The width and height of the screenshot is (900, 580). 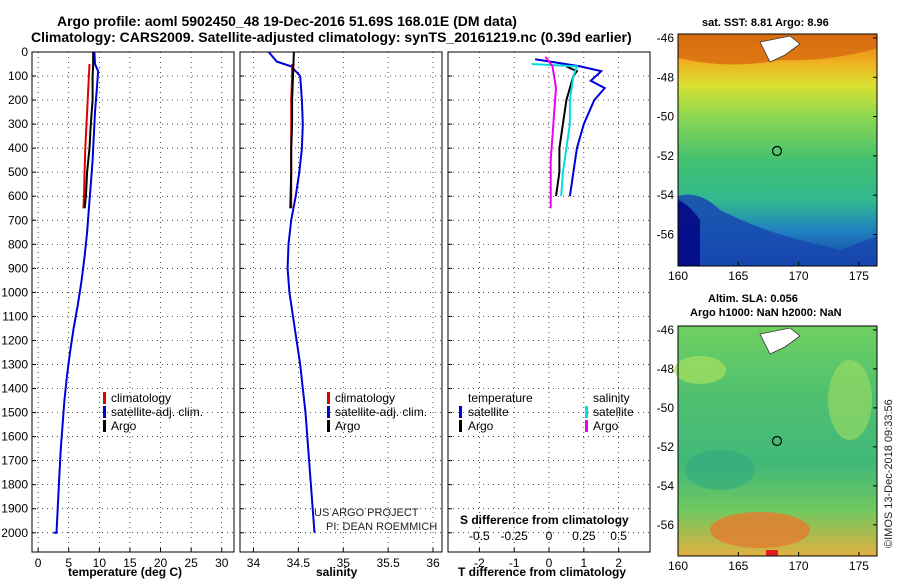 I want to click on s-tick-label: -0.5, so click(x=479, y=536).